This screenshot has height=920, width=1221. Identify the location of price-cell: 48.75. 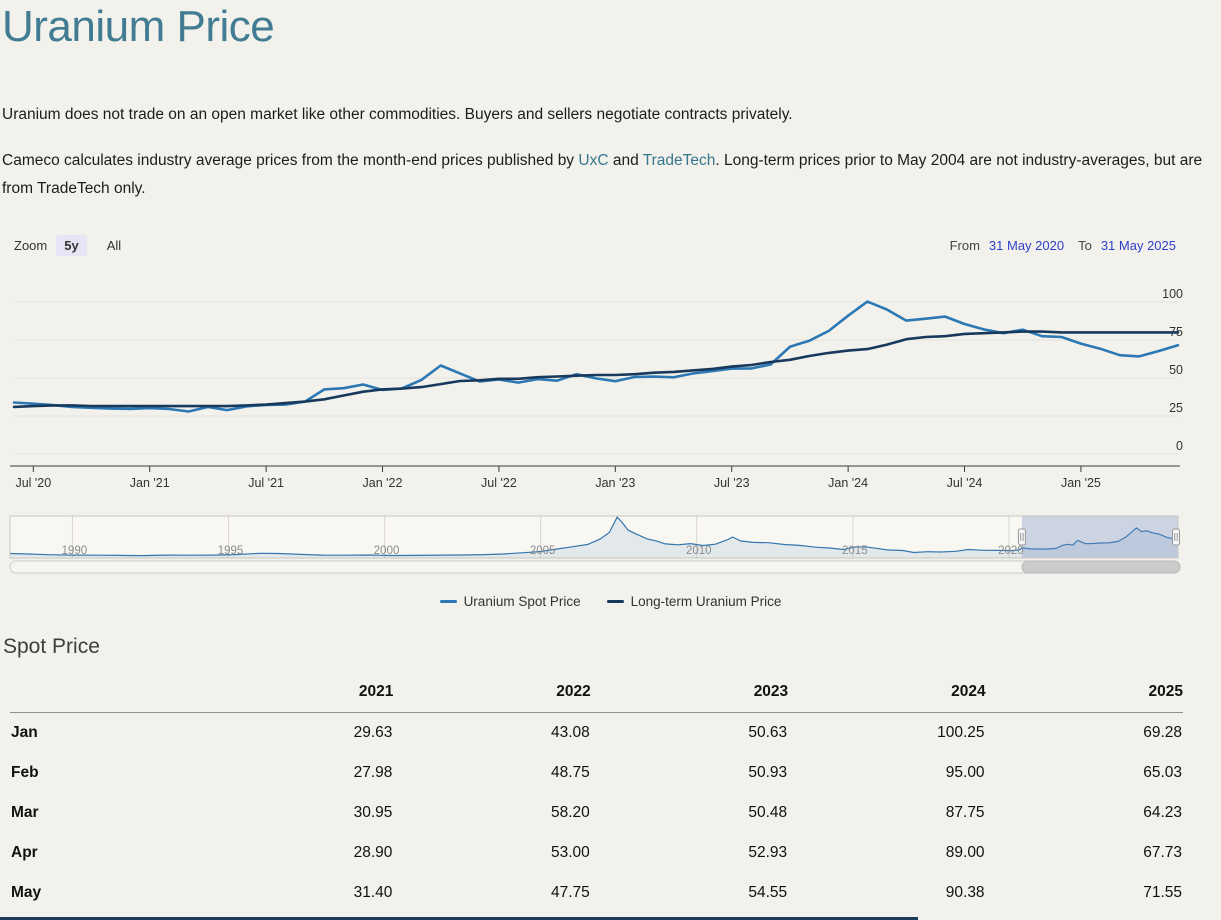
(570, 772).